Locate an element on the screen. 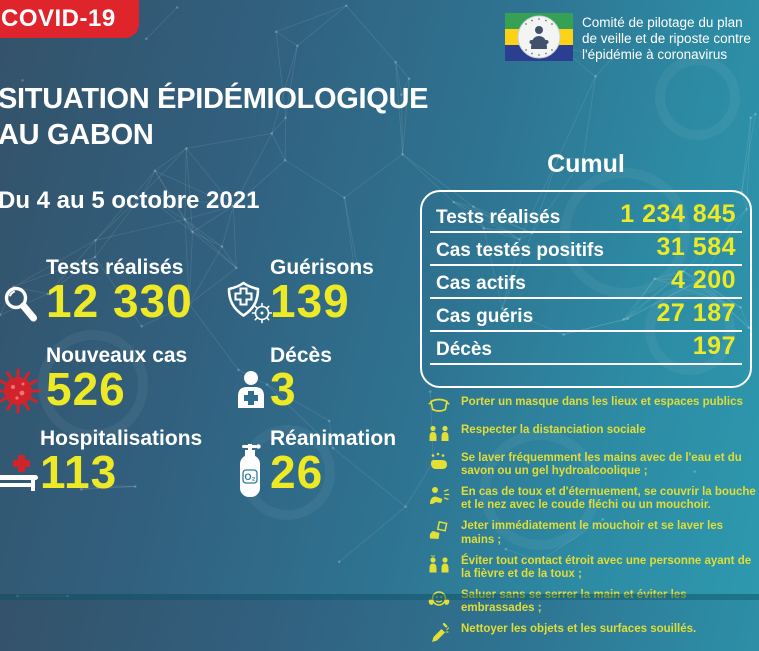  table-row: Tests réalisés 1 234 845 is located at coordinates (586, 216).